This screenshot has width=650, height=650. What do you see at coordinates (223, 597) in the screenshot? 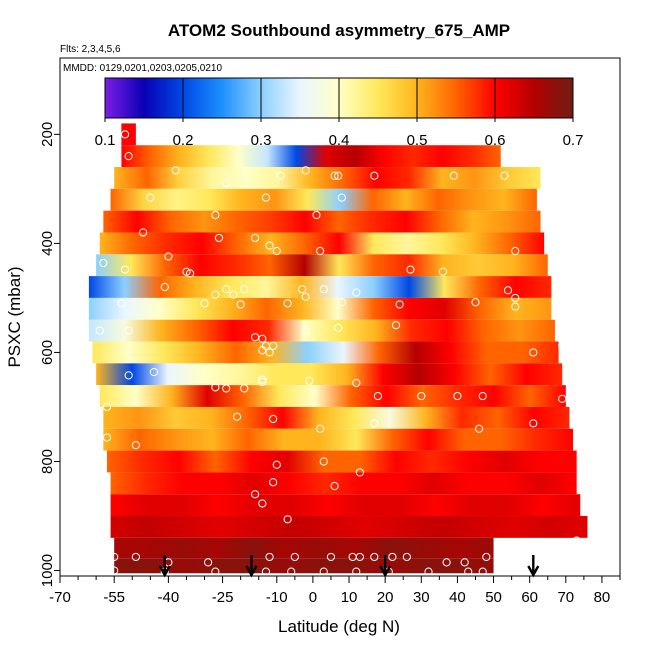
I see `x-tick-label: -25` at bounding box center [223, 597].